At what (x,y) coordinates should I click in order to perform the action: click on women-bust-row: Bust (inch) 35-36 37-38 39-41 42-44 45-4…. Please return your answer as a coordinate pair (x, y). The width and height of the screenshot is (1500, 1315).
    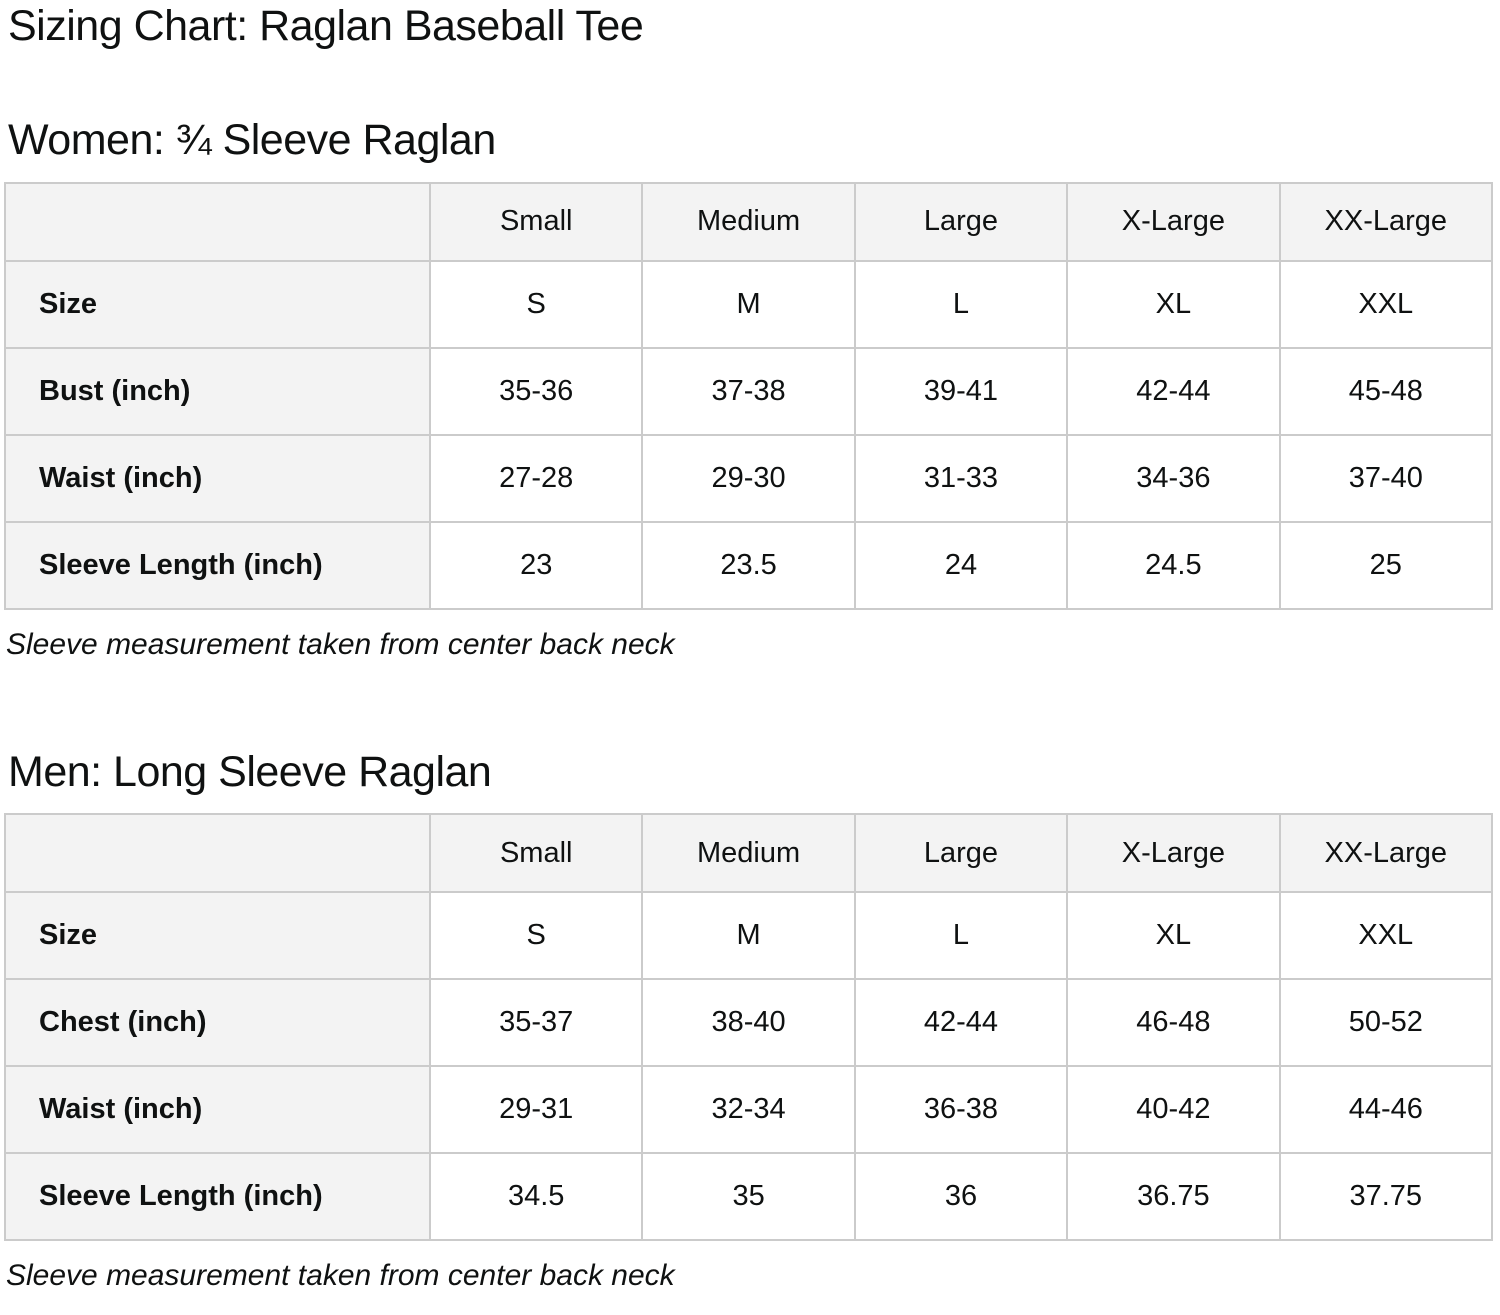
    Looking at the image, I should click on (749, 391).